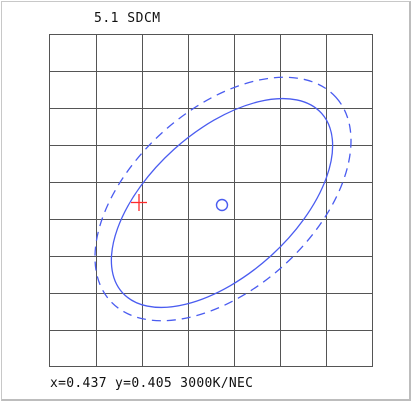  What do you see at coordinates (58, 383) in the screenshot?
I see `x-label: x=` at bounding box center [58, 383].